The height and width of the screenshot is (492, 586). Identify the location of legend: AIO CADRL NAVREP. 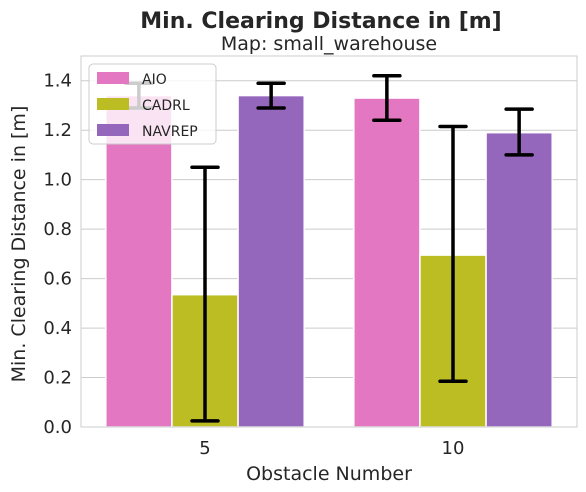
(152, 104).